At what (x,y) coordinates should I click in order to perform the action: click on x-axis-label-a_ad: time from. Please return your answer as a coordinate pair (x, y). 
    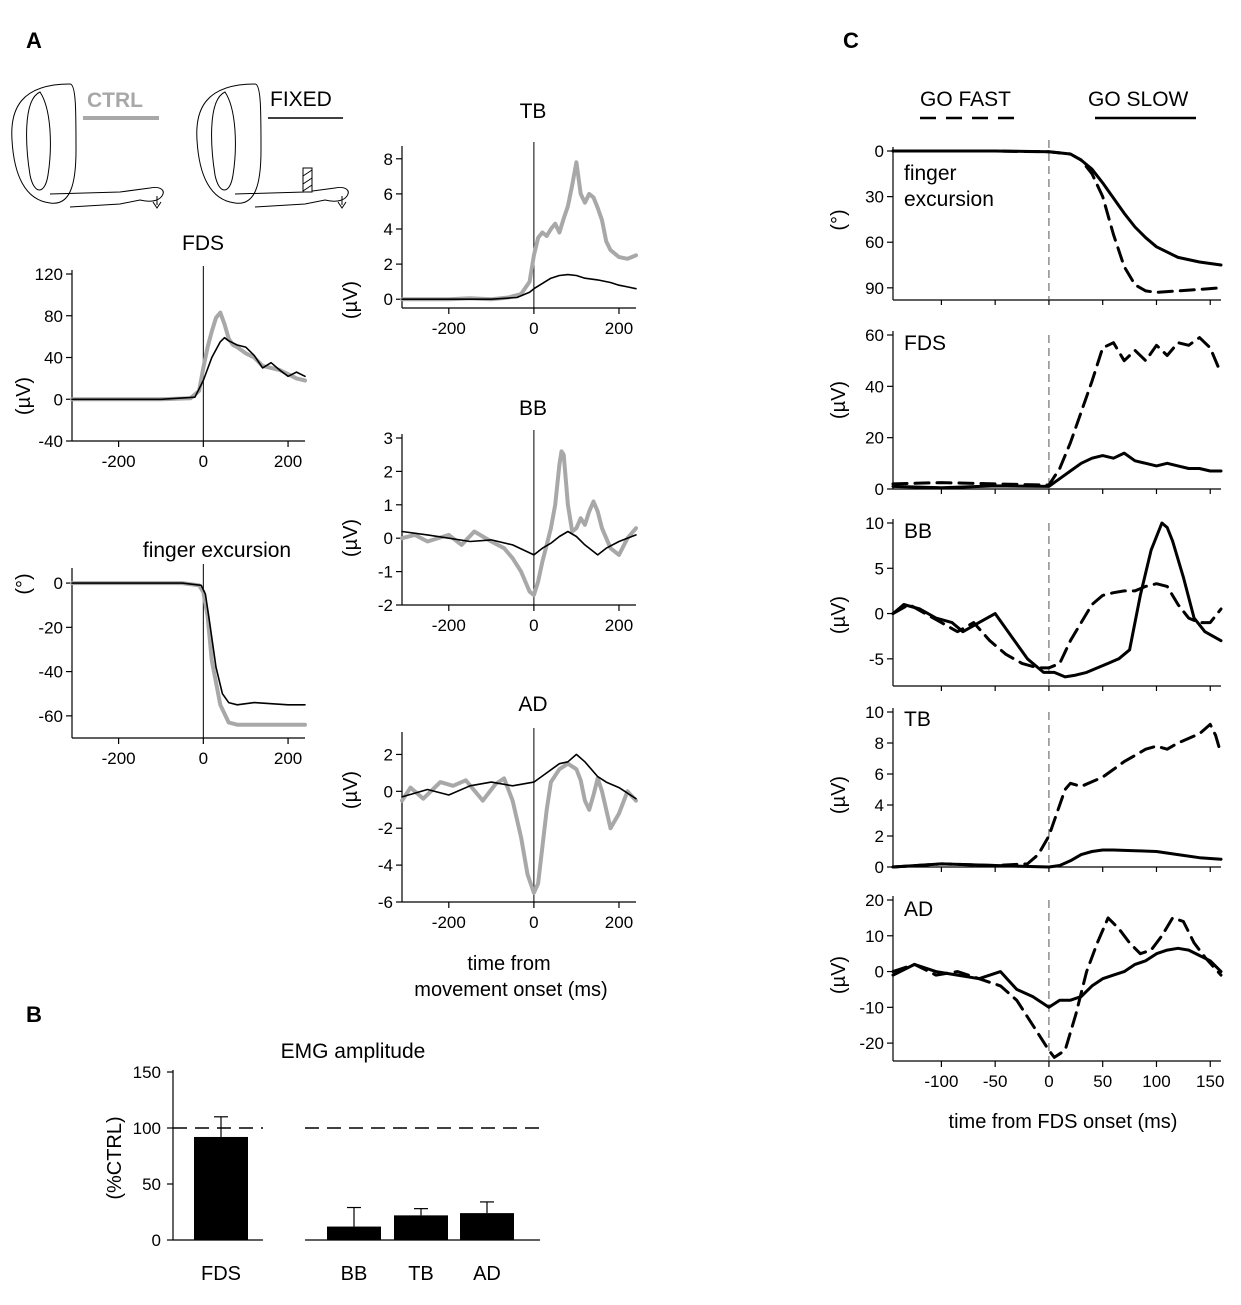
    Looking at the image, I should click on (508, 964).